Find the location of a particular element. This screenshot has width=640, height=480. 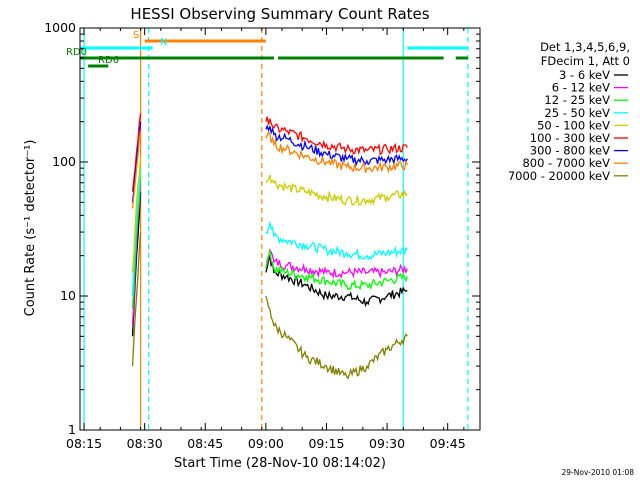

timestamp: 29-Nov-2010 01:08 is located at coordinates (598, 472).